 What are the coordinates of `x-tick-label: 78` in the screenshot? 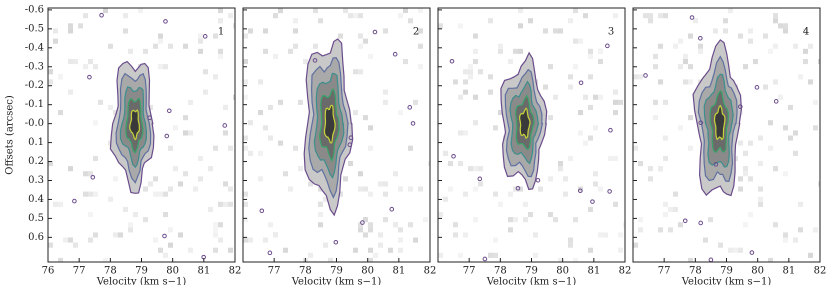 It's located at (305, 271).